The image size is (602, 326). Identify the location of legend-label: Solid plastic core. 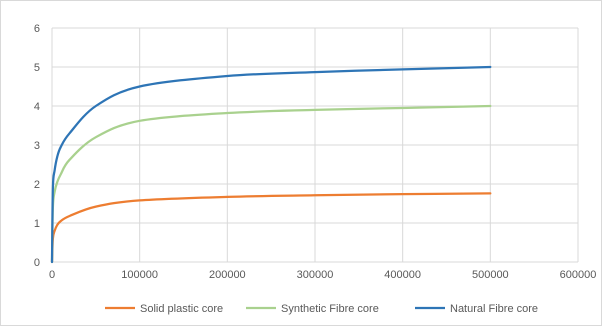
(181, 309).